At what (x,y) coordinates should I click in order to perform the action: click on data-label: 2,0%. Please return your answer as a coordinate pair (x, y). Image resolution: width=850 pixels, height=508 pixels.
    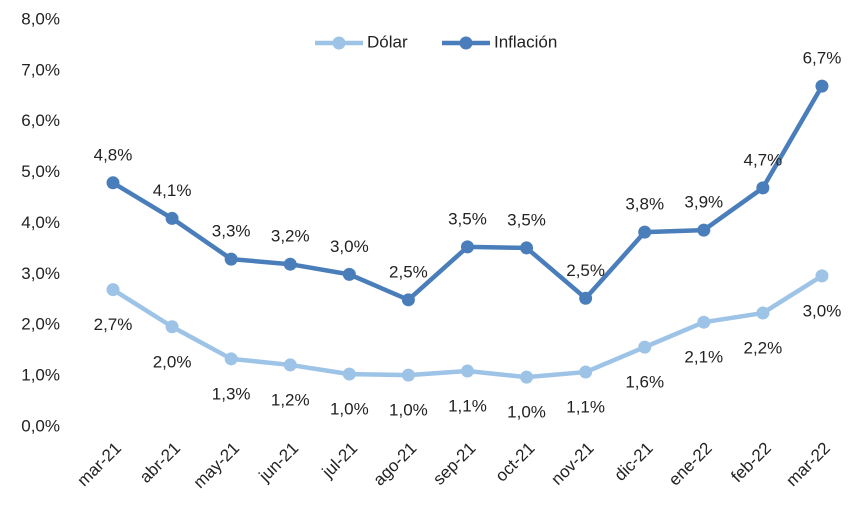
    Looking at the image, I should click on (172, 361).